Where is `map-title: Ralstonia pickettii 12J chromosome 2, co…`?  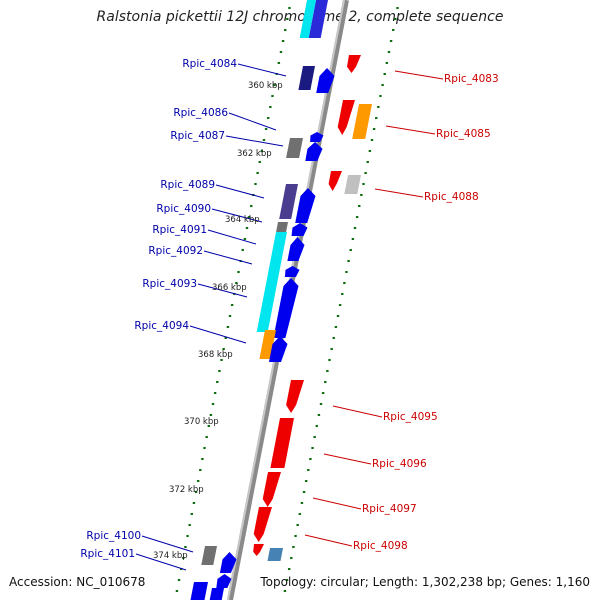
map-title: Ralstonia pickettii 12J chromosome 2, co… is located at coordinates (300, 17).